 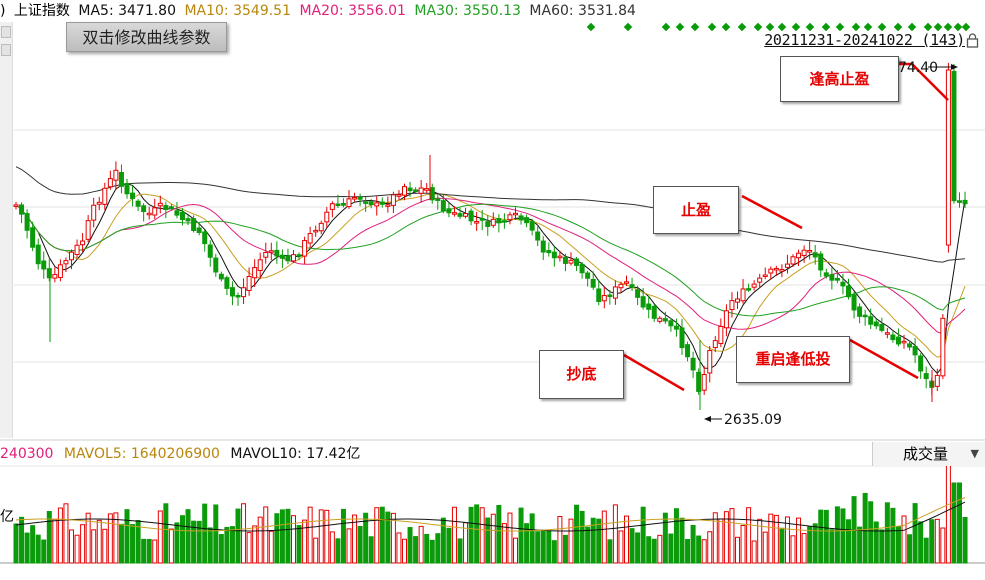 What do you see at coordinates (6, 50) in the screenshot?
I see `scroll-down-button` at bounding box center [6, 50].